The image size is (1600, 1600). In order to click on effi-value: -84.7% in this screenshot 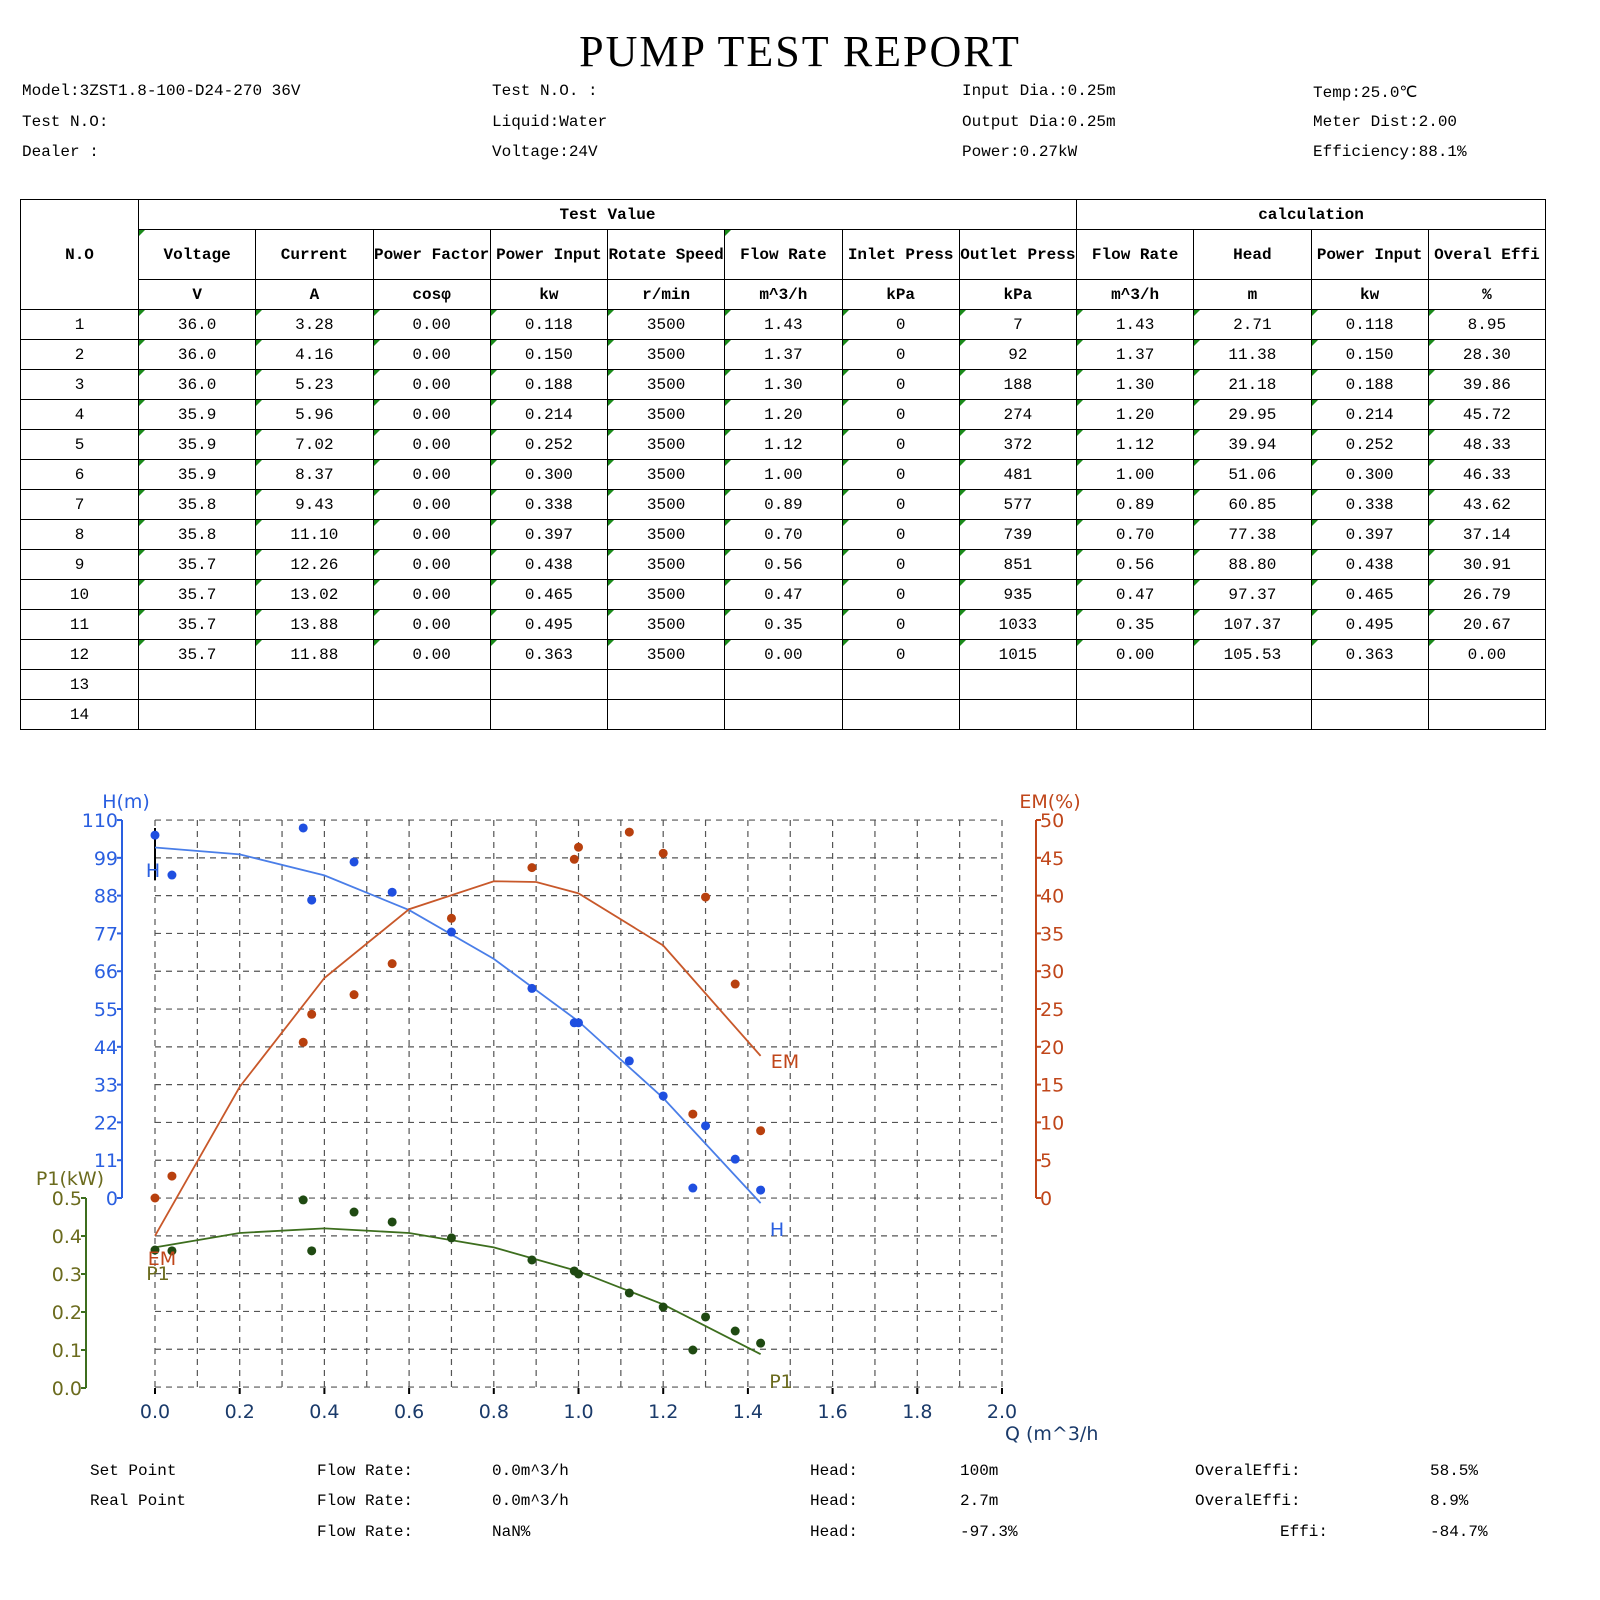, I will do `click(1459, 1532)`.